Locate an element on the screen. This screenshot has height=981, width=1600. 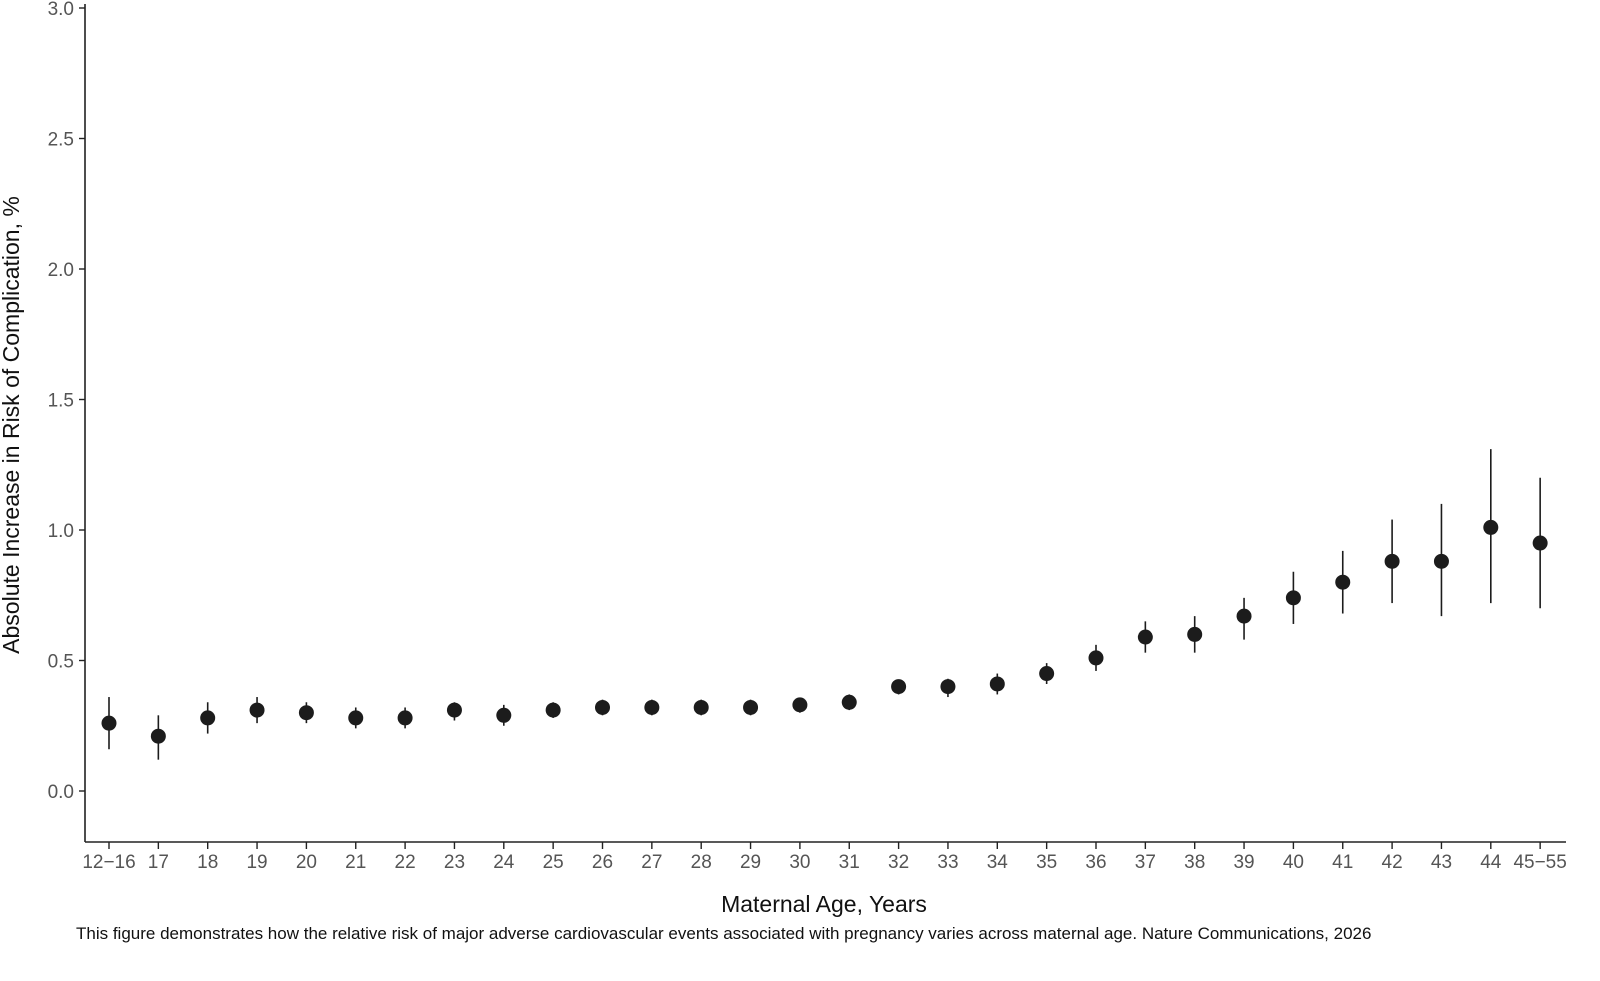
x-tick-label: 19 is located at coordinates (256, 862).